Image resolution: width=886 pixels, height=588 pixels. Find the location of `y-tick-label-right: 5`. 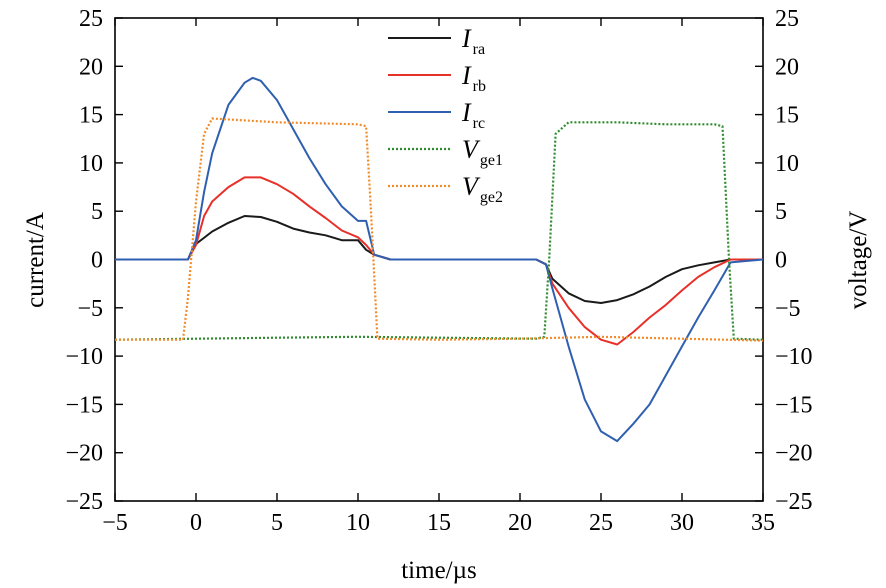

y-tick-label-right: 5 is located at coordinates (781, 212).